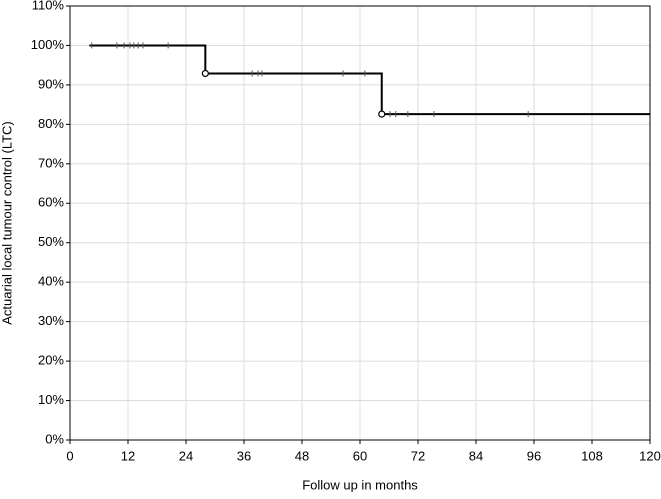  What do you see at coordinates (360, 484) in the screenshot?
I see `x-axis-label: Follow up in months` at bounding box center [360, 484].